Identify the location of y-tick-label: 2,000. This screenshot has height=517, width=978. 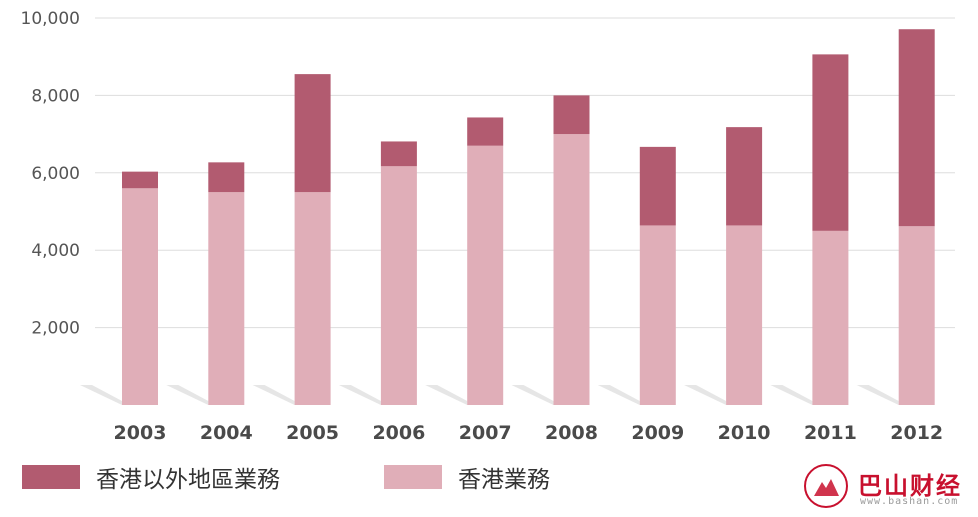
(55, 329).